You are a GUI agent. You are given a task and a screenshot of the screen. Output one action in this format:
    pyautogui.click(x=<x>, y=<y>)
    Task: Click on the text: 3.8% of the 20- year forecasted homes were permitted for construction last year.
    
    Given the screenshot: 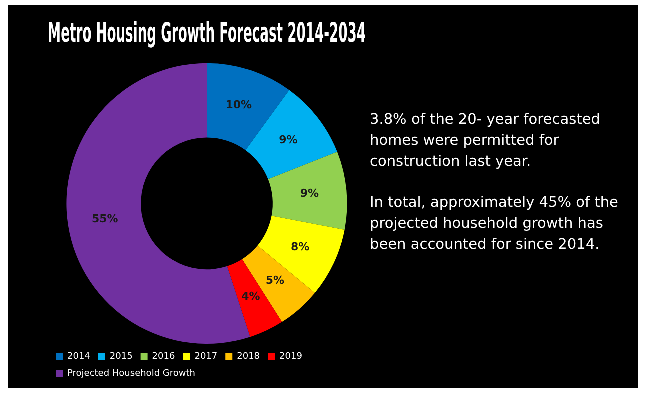 What is the action you would take?
    pyautogui.click(x=486, y=141)
    